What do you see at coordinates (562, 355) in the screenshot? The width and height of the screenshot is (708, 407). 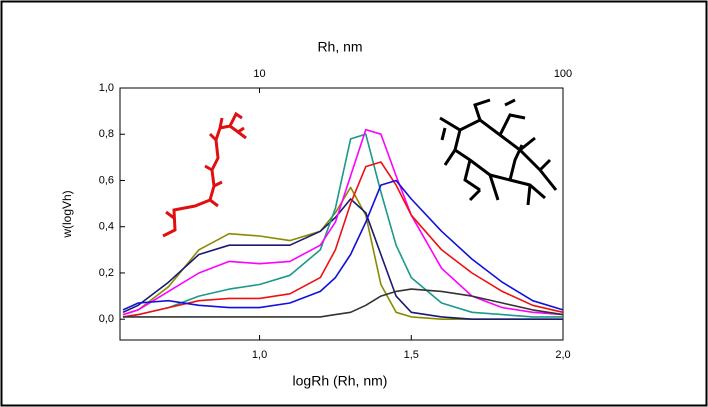 I see `x-tick-label: 2,0` at bounding box center [562, 355].